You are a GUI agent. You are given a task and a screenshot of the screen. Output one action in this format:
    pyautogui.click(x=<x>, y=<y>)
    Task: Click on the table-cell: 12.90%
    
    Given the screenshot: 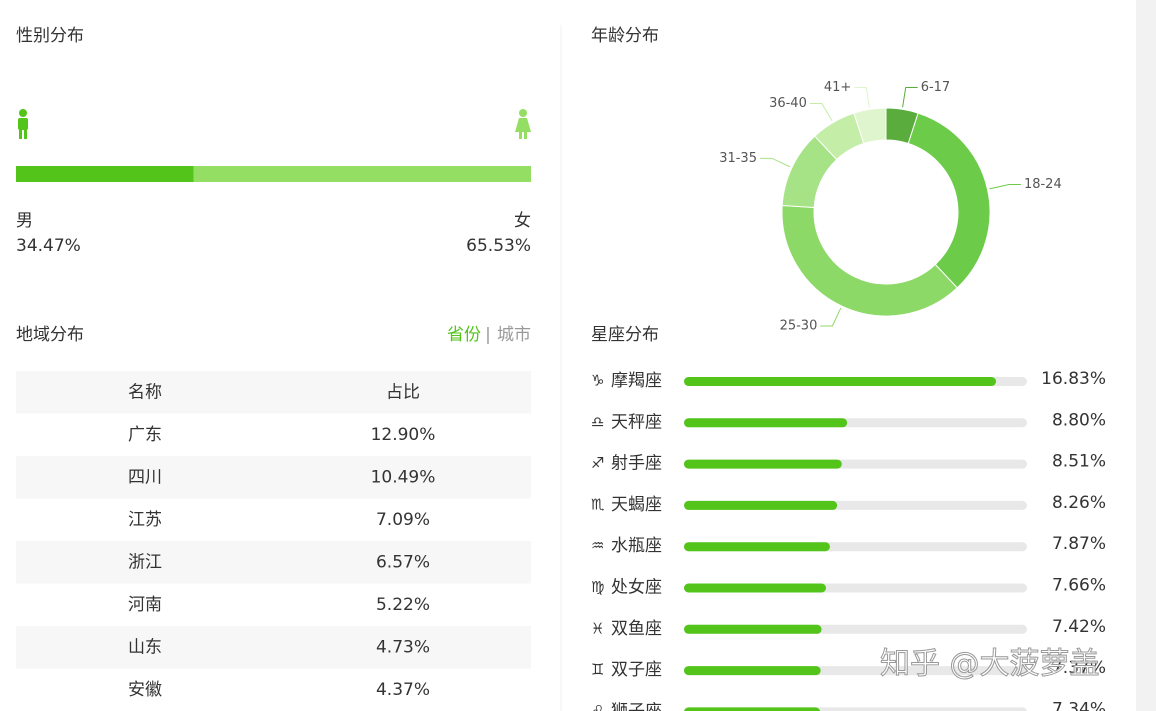 What is the action you would take?
    pyautogui.click(x=403, y=435)
    